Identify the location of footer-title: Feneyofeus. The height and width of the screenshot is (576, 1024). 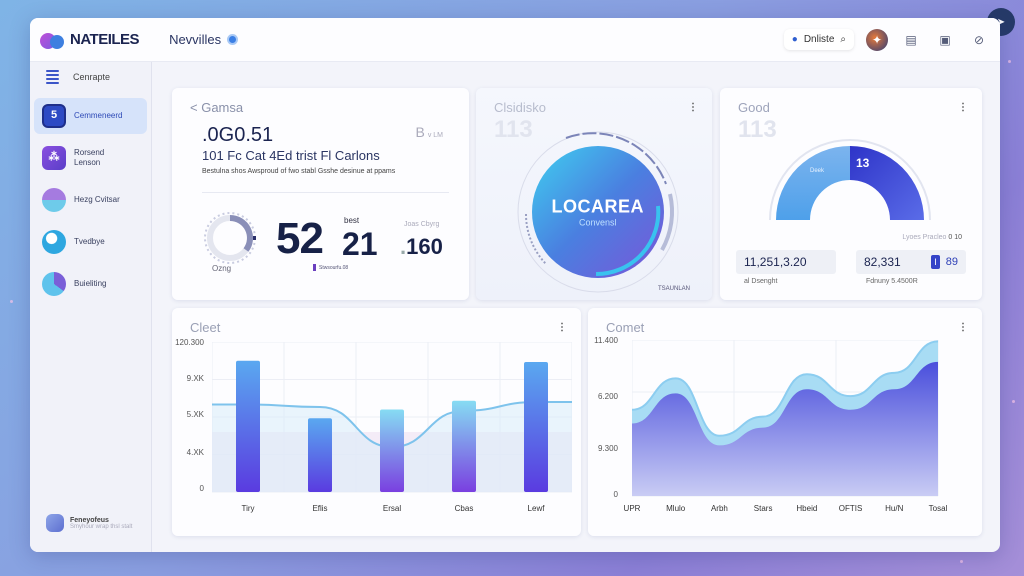
(89, 520).